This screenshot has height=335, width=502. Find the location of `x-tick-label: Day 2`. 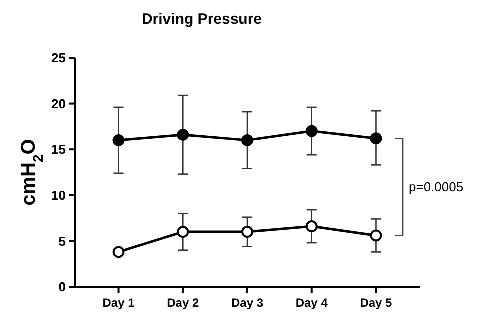

x-tick-label: Day 2 is located at coordinates (183, 303).